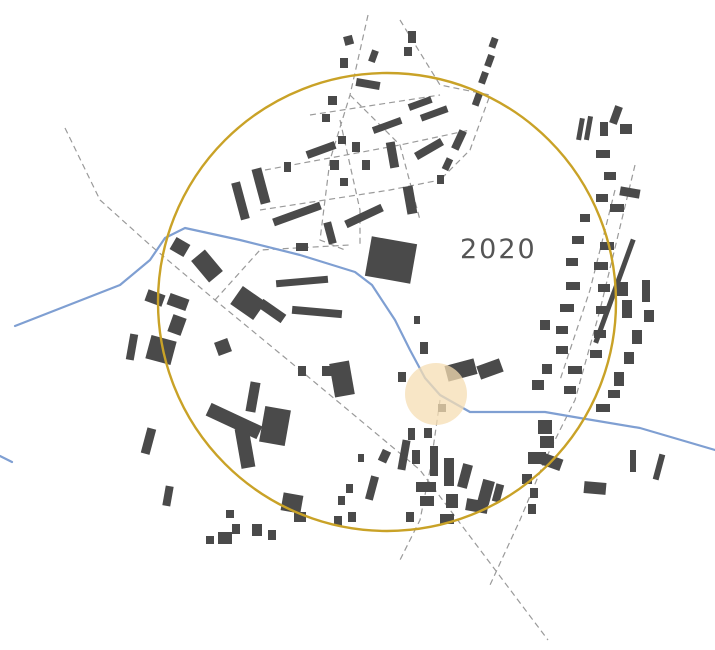 Image resolution: width=715 pixels, height=650 pixels. What do you see at coordinates (420, 480) in the screenshot?
I see `road-center-south` at bounding box center [420, 480].